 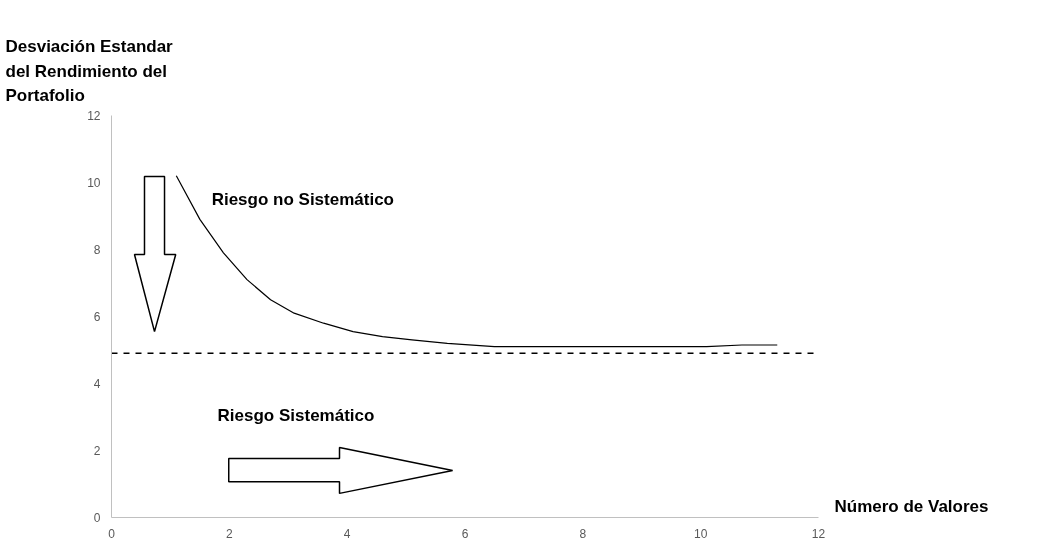 What do you see at coordinates (94, 116) in the screenshot?
I see `y-tick-label: 12` at bounding box center [94, 116].